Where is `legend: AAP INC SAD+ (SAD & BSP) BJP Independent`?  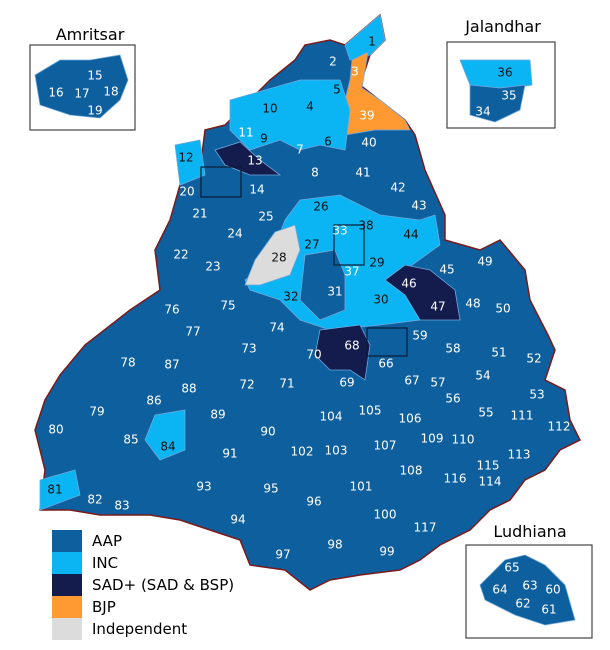 legend: AAP INC SAD+ (SAD & BSP) BJP Independent is located at coordinates (143, 585).